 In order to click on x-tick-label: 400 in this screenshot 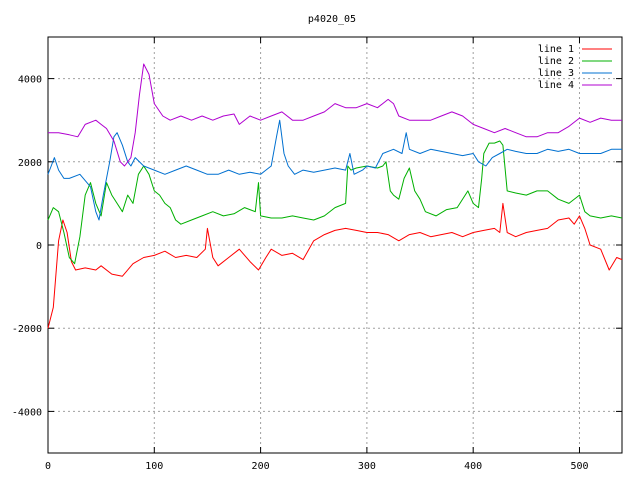, I will do `click(473, 466)`.